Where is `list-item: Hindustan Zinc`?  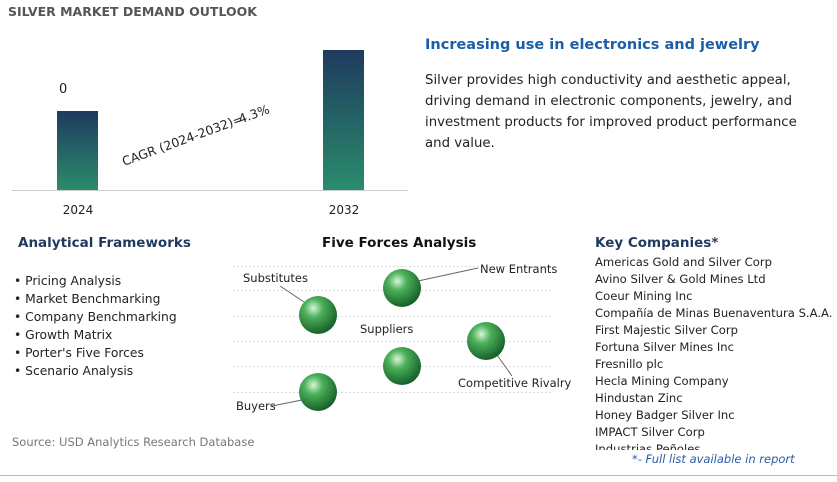
list-item: Hindustan Zinc is located at coordinates (713, 398).